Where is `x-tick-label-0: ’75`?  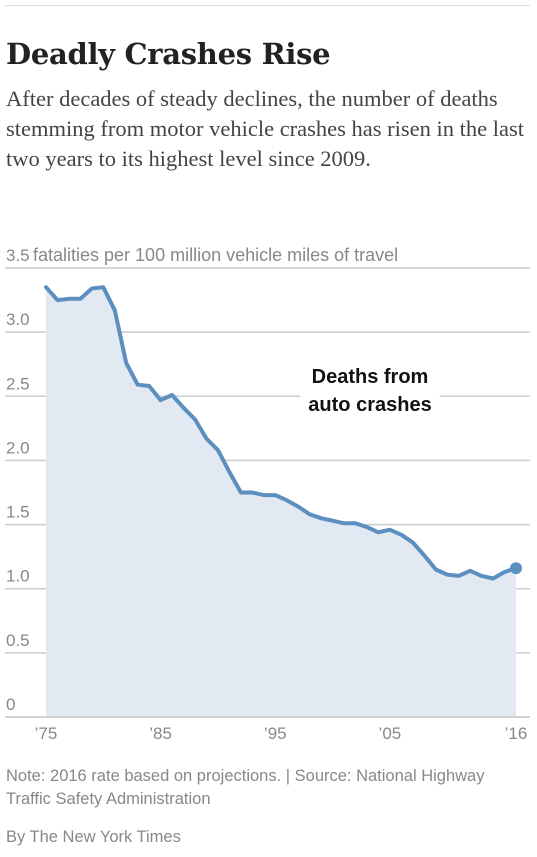
x-tick-label-0: ’75 is located at coordinates (46, 733).